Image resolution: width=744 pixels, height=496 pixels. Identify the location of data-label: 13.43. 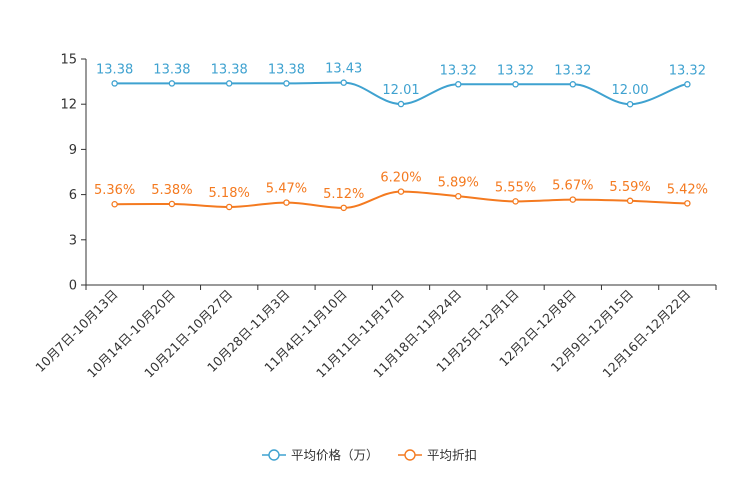
(343, 69).